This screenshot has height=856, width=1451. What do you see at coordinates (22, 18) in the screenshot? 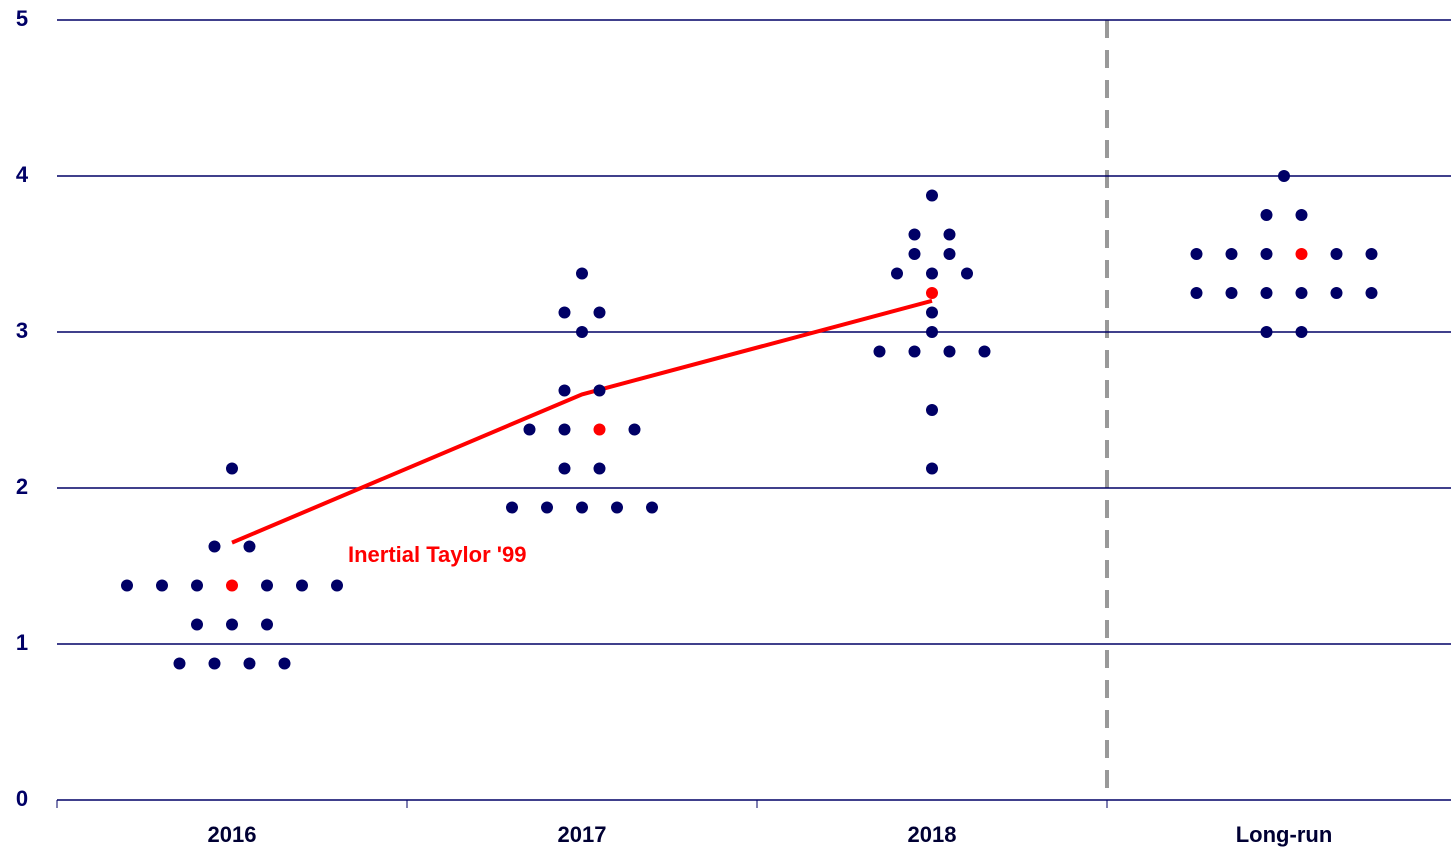
I see `y-tick-label: 5` at bounding box center [22, 18].